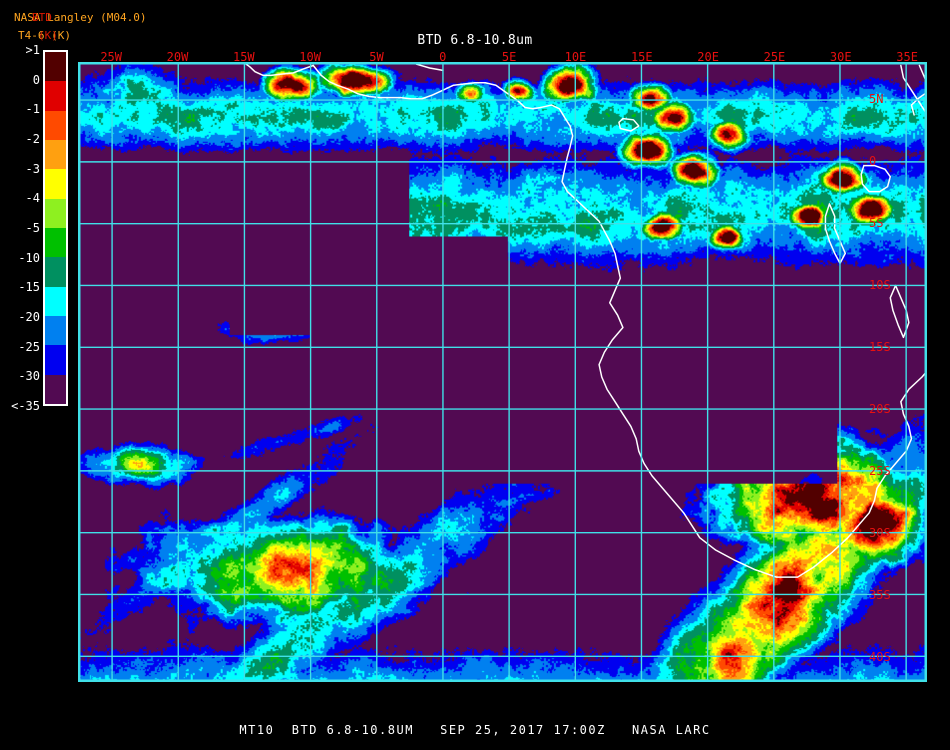 The image size is (950, 750). Describe the element at coordinates (880, 409) in the screenshot. I see `latitude-tick-label: 20S` at that location.